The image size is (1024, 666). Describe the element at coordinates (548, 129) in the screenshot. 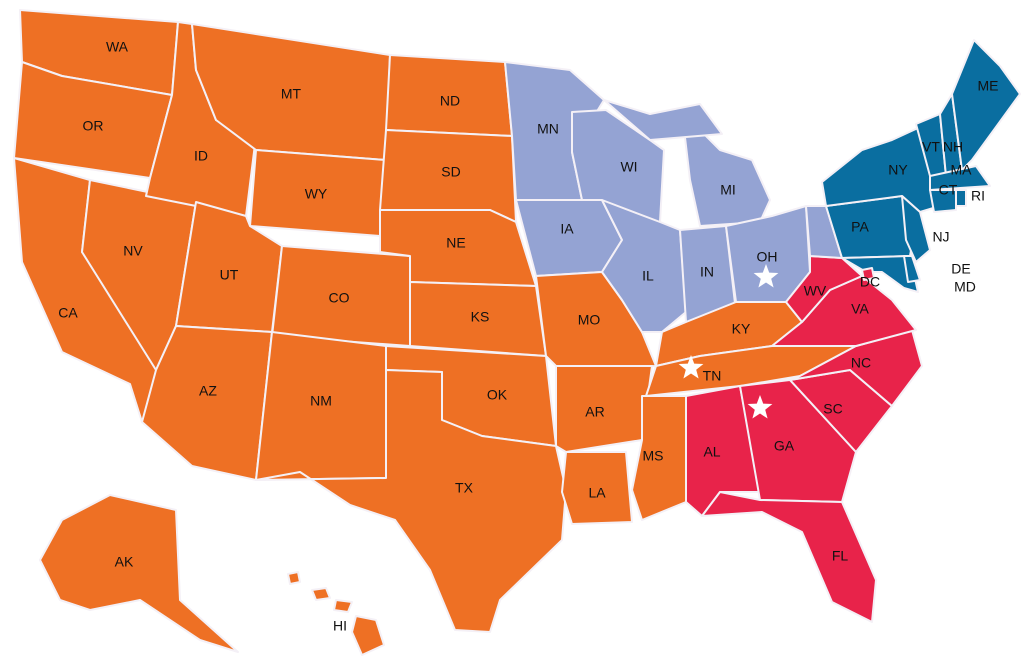

I see `state-label-mn: MN` at that location.